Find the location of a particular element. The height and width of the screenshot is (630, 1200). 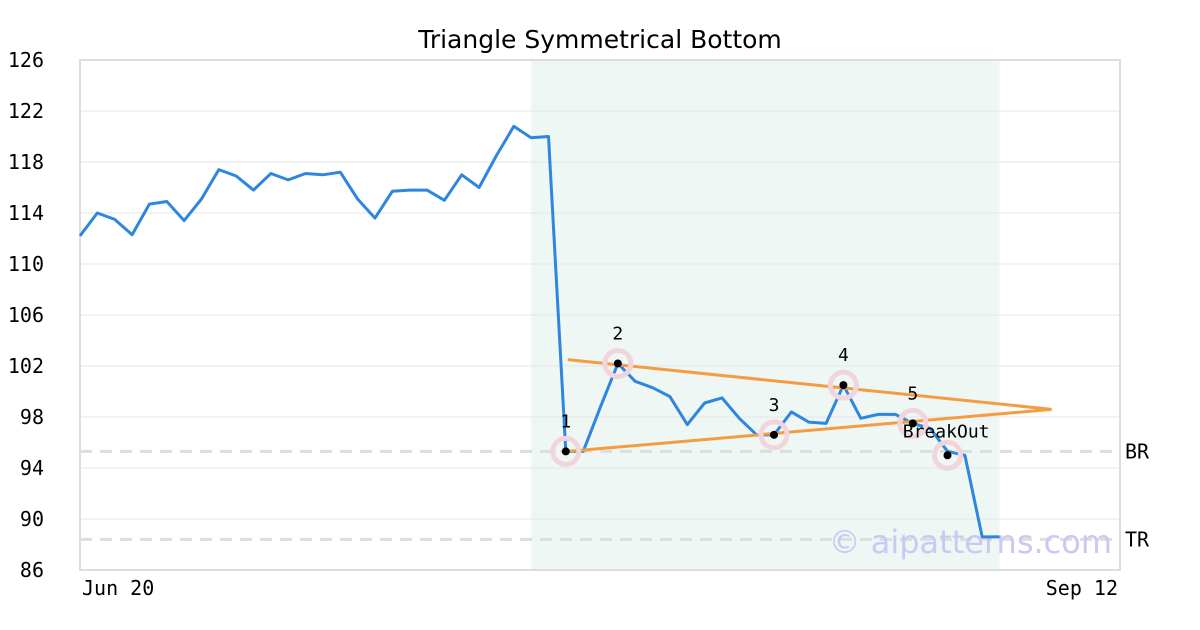

y-tick-label: 110 is located at coordinates (26, 264).